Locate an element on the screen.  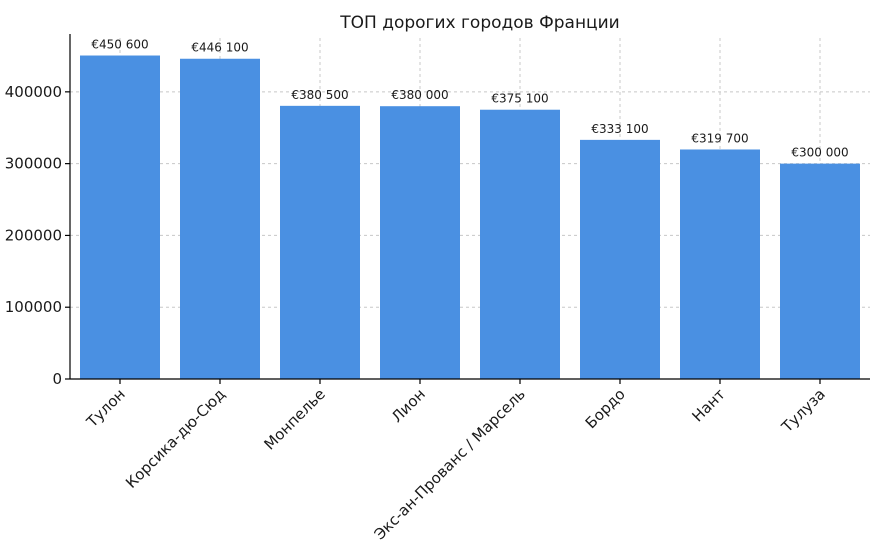
chart-title: ТОП дорогих городов Франции is located at coordinates (479, 23).